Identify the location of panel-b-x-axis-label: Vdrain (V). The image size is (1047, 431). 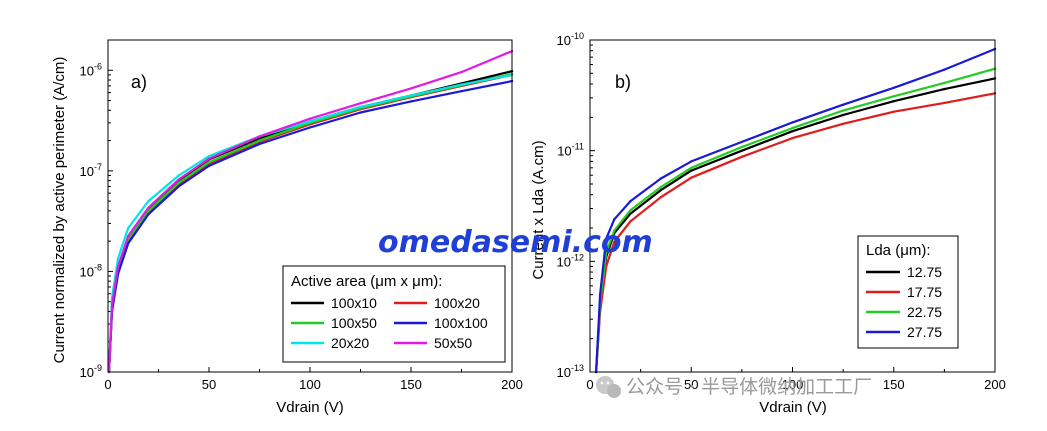
(793, 407).